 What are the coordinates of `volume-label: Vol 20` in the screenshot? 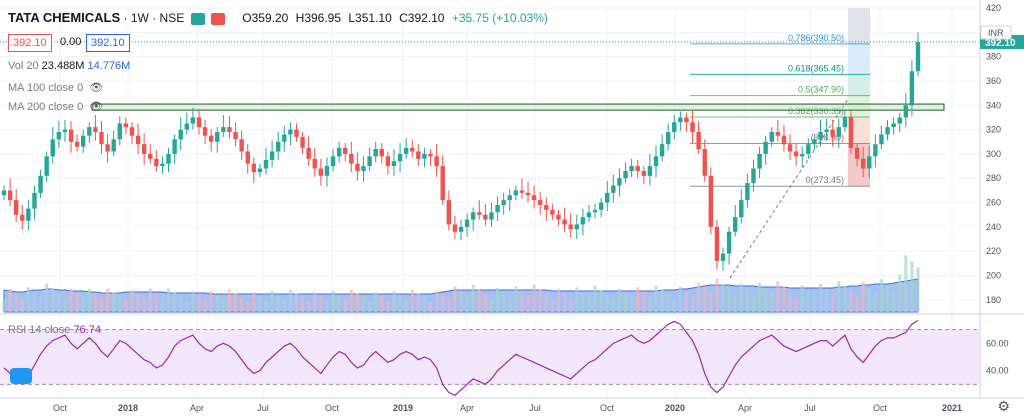 It's located at (23, 66).